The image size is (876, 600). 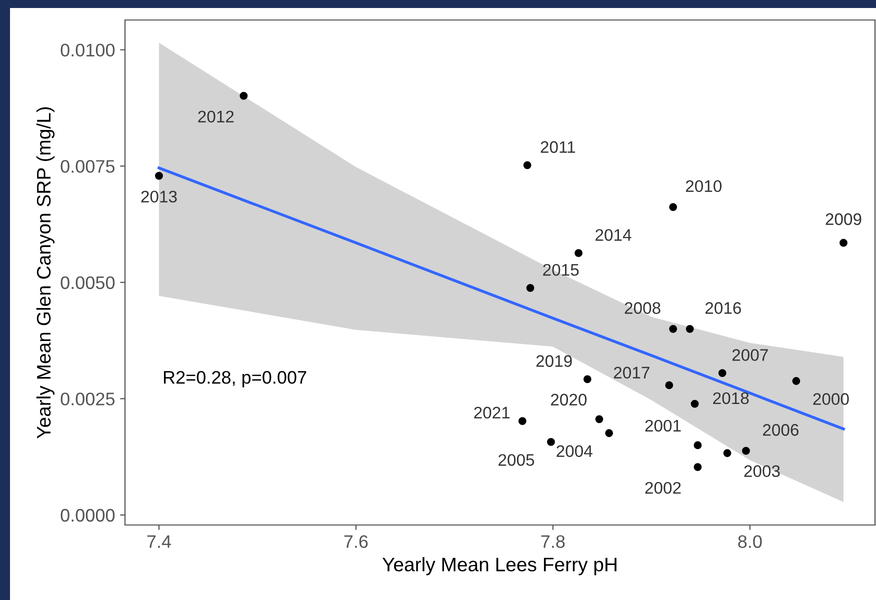 I want to click on annotation: 2018, so click(x=731, y=398).